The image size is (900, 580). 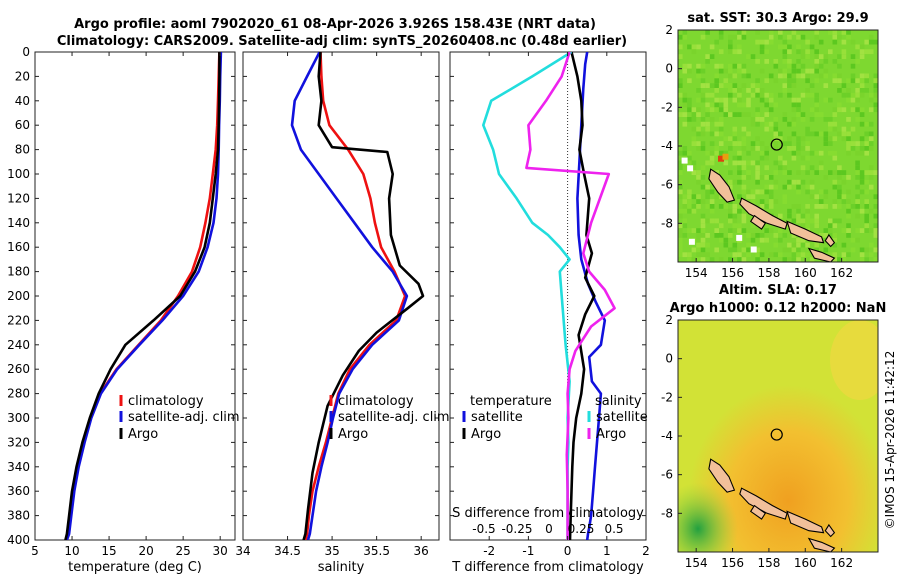 I want to click on map-x-tick-label: 154, so click(x=696, y=563).